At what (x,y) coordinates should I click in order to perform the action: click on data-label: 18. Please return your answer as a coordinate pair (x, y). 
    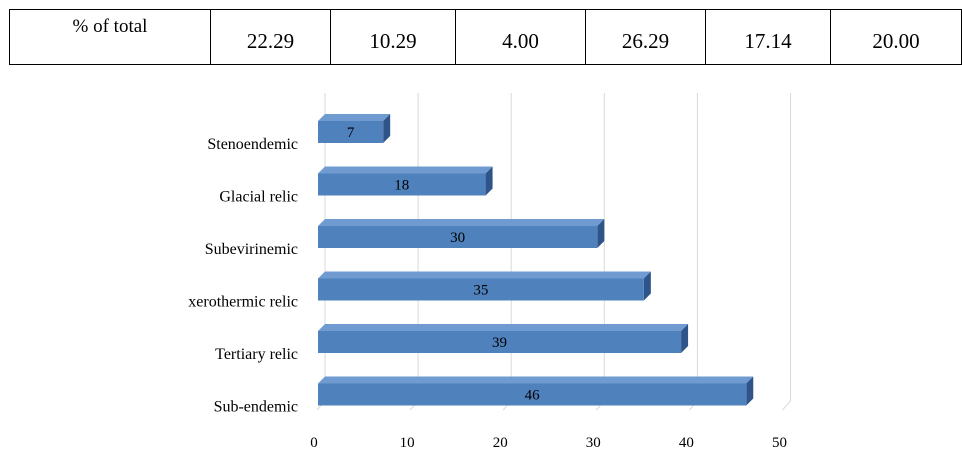
    Looking at the image, I should click on (401, 186).